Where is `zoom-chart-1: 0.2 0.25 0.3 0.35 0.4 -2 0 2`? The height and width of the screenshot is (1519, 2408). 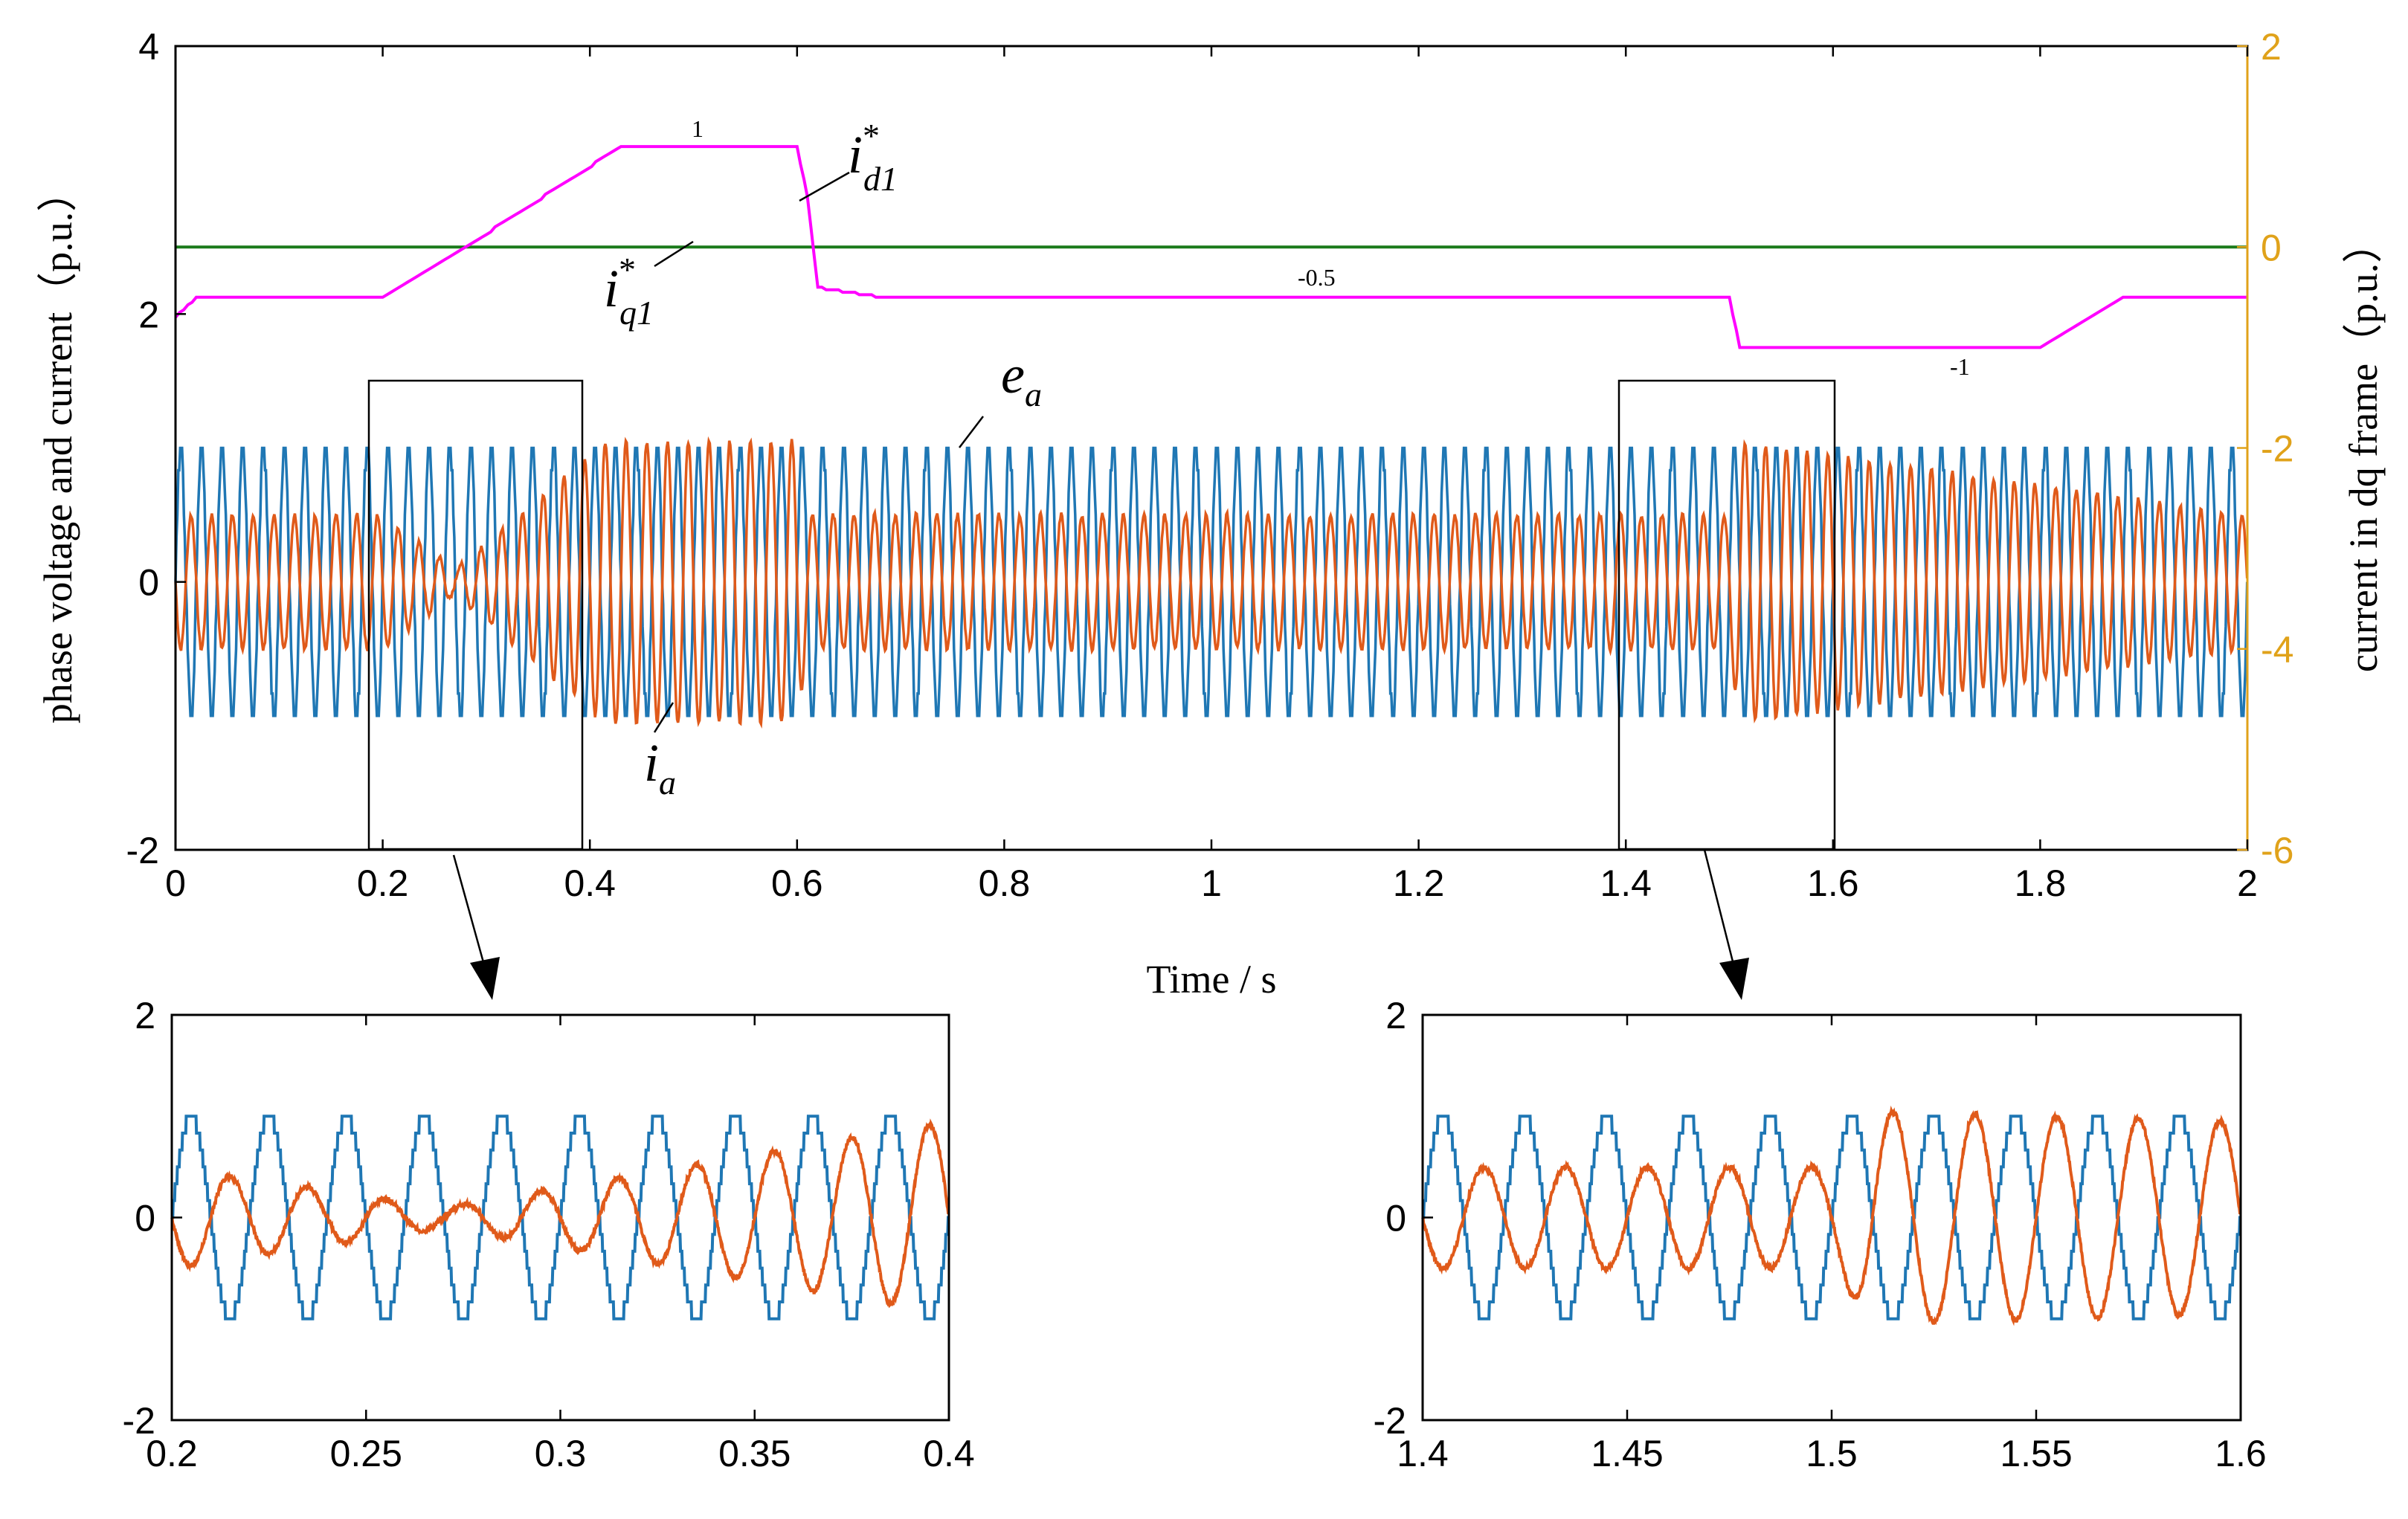
zoom-chart-1: 0.2 0.25 0.3 0.35 0.4 -2 0 2 is located at coordinates (549, 1235).